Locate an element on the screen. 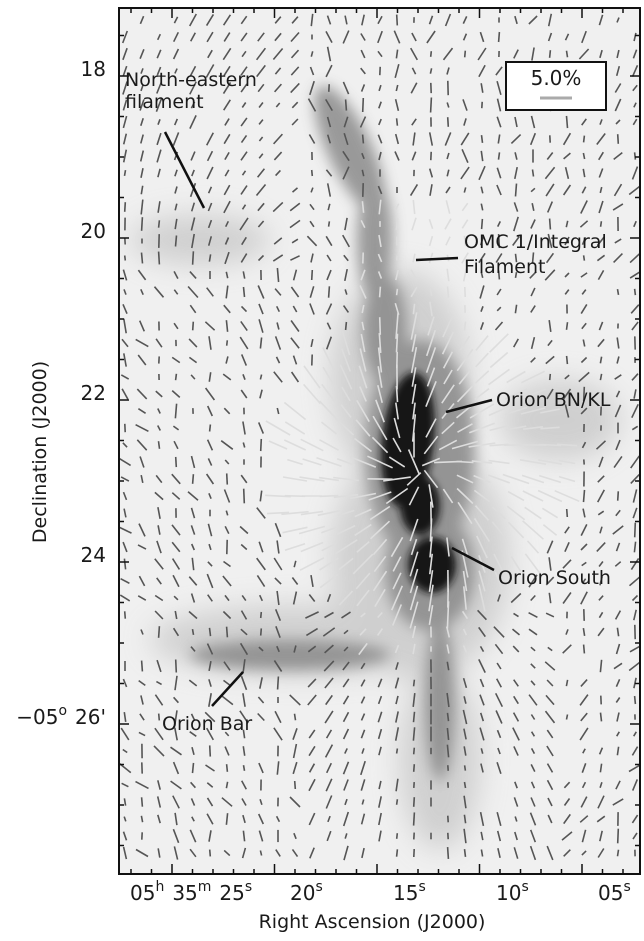 This screenshot has width=644, height=941. x-tick-labels: 05h 35m 25s 20s 15s 10s 05s is located at coordinates (380, 892).